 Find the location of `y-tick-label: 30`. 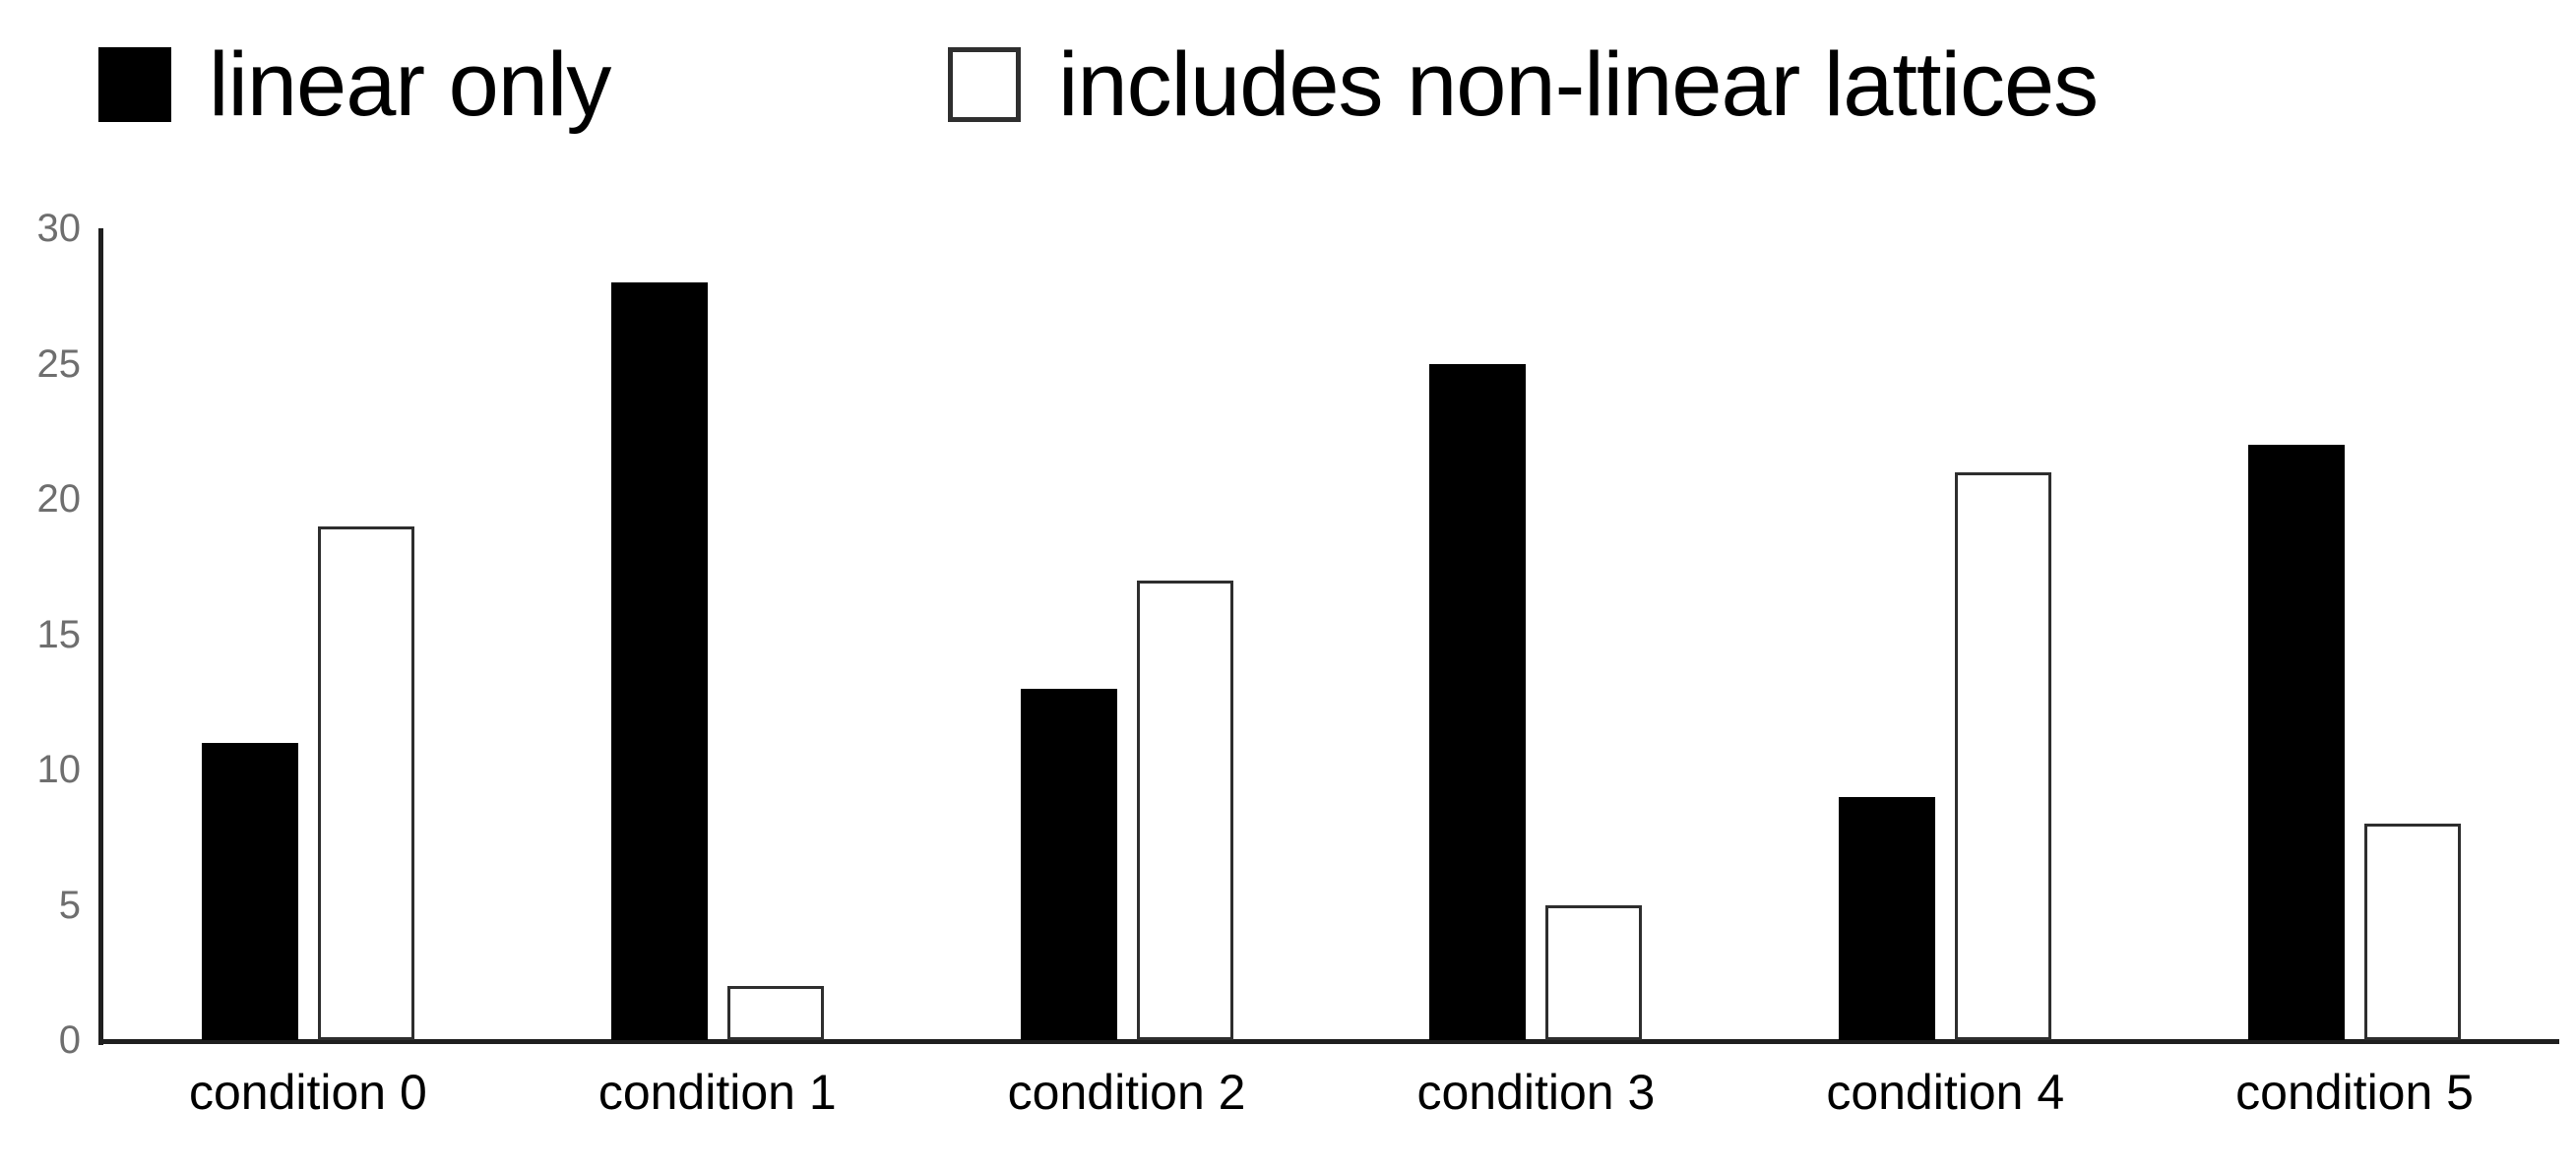

y-tick-label: 30 is located at coordinates (59, 228).